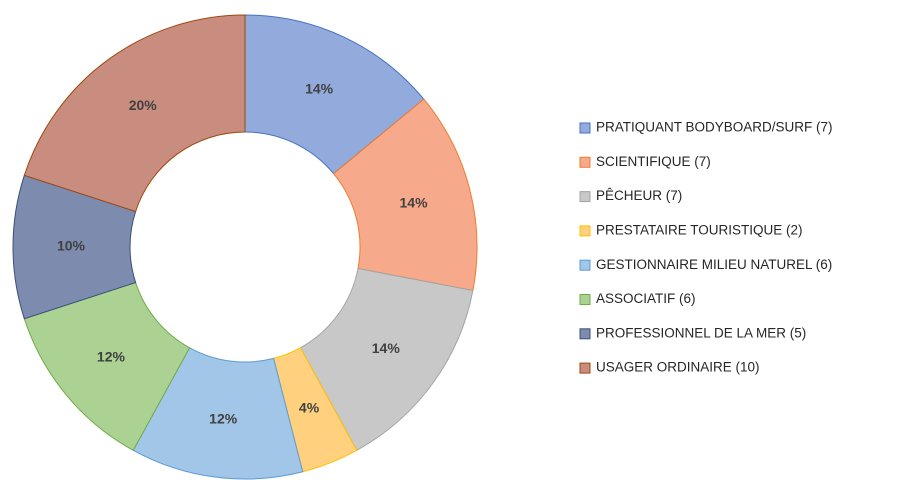  What do you see at coordinates (639, 195) in the screenshot?
I see `legend-label: PÊCHEUR (7)` at bounding box center [639, 195].